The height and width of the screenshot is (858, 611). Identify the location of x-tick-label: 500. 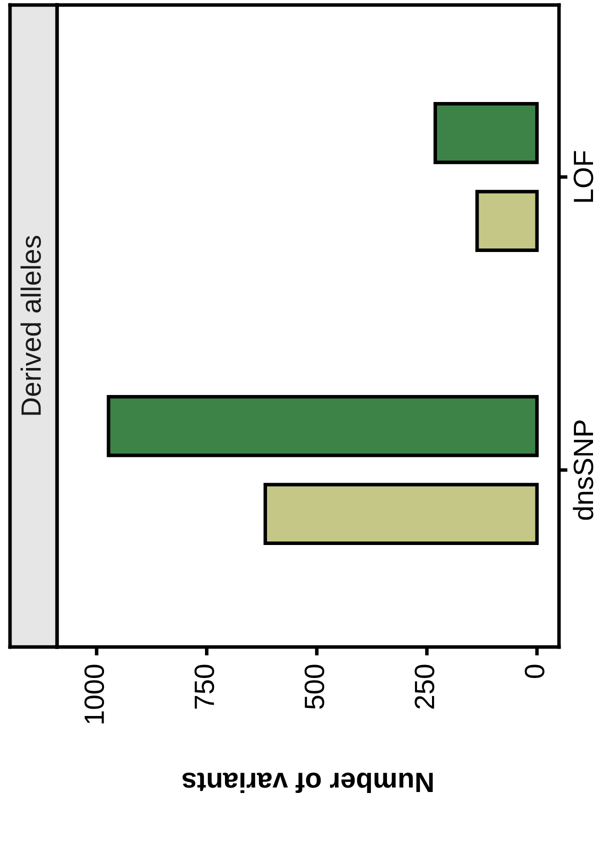
(314, 686).